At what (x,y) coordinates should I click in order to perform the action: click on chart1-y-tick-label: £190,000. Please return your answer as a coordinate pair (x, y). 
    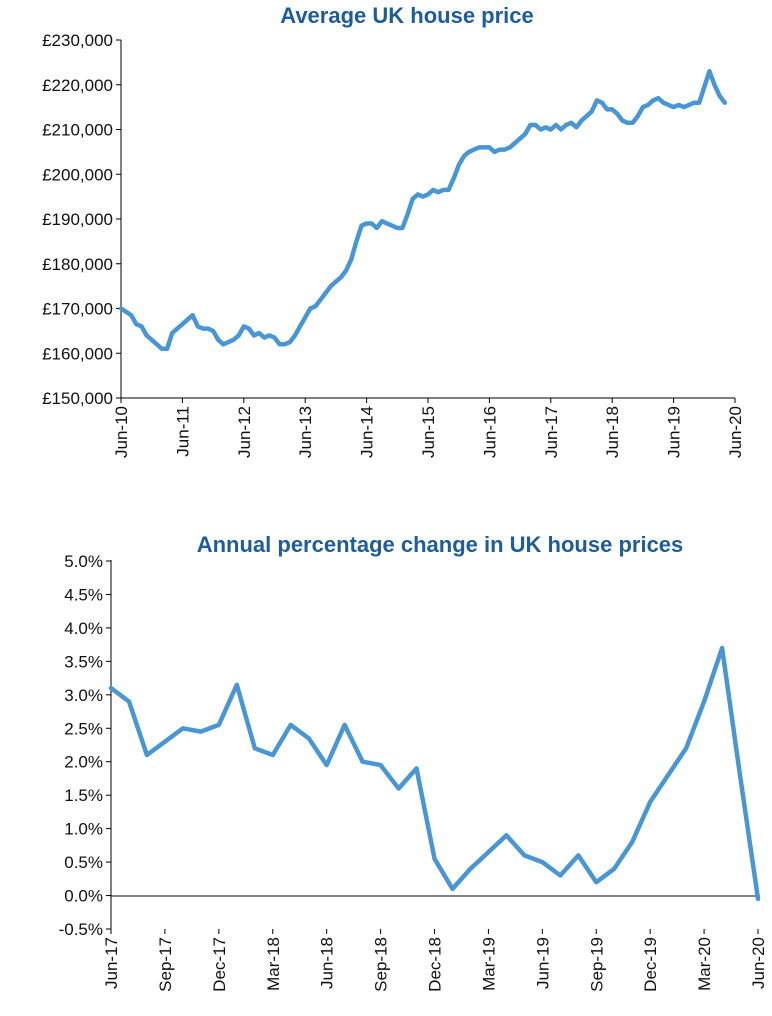
    Looking at the image, I should click on (77, 219).